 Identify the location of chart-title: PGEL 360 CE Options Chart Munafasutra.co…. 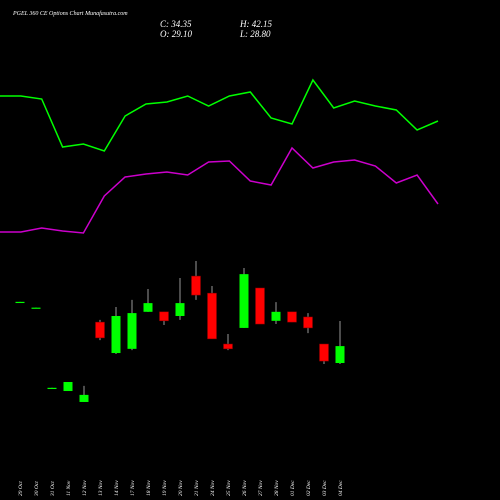
(70, 13).